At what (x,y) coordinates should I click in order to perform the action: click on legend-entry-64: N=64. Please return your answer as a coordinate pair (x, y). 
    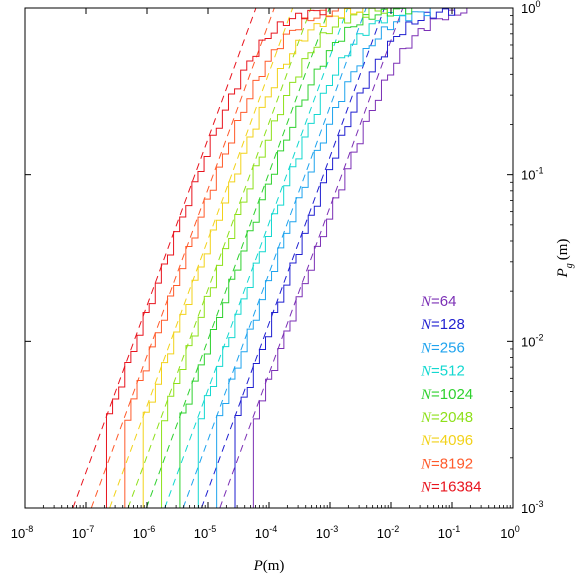
    Looking at the image, I should click on (438, 301).